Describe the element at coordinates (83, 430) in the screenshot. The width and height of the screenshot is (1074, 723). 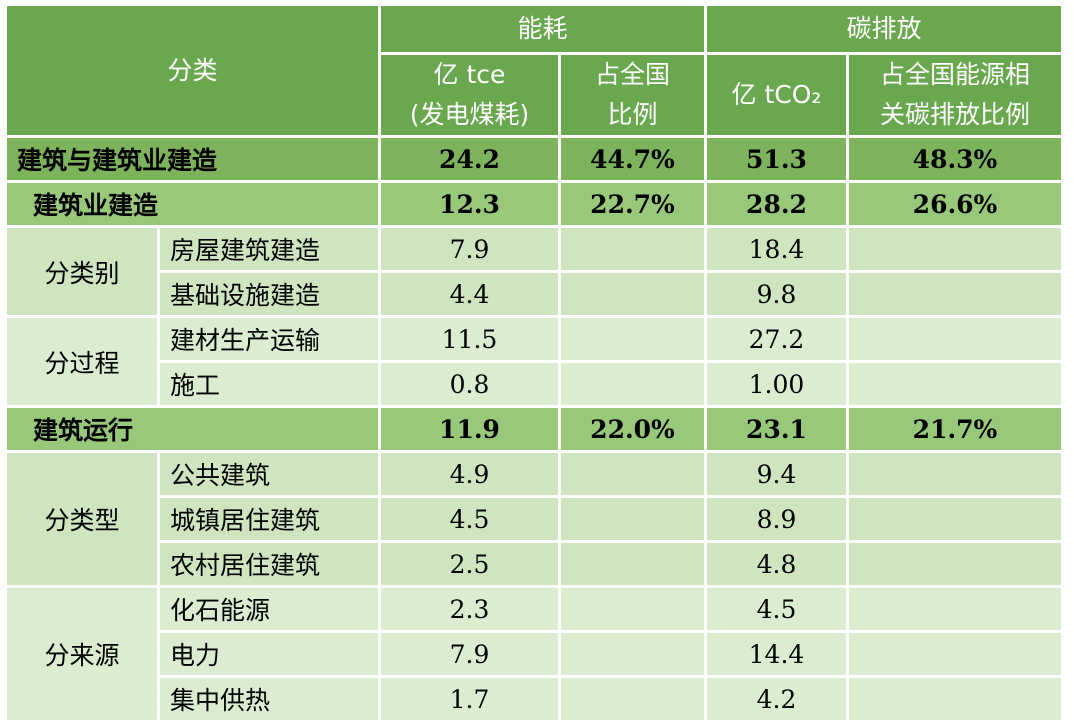
I see `row-label: 建筑运行` at that location.